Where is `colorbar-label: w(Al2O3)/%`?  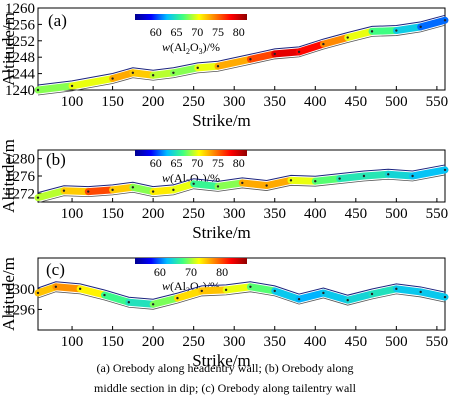 colorbar-label: w(Al2O3)/% is located at coordinates (191, 48).